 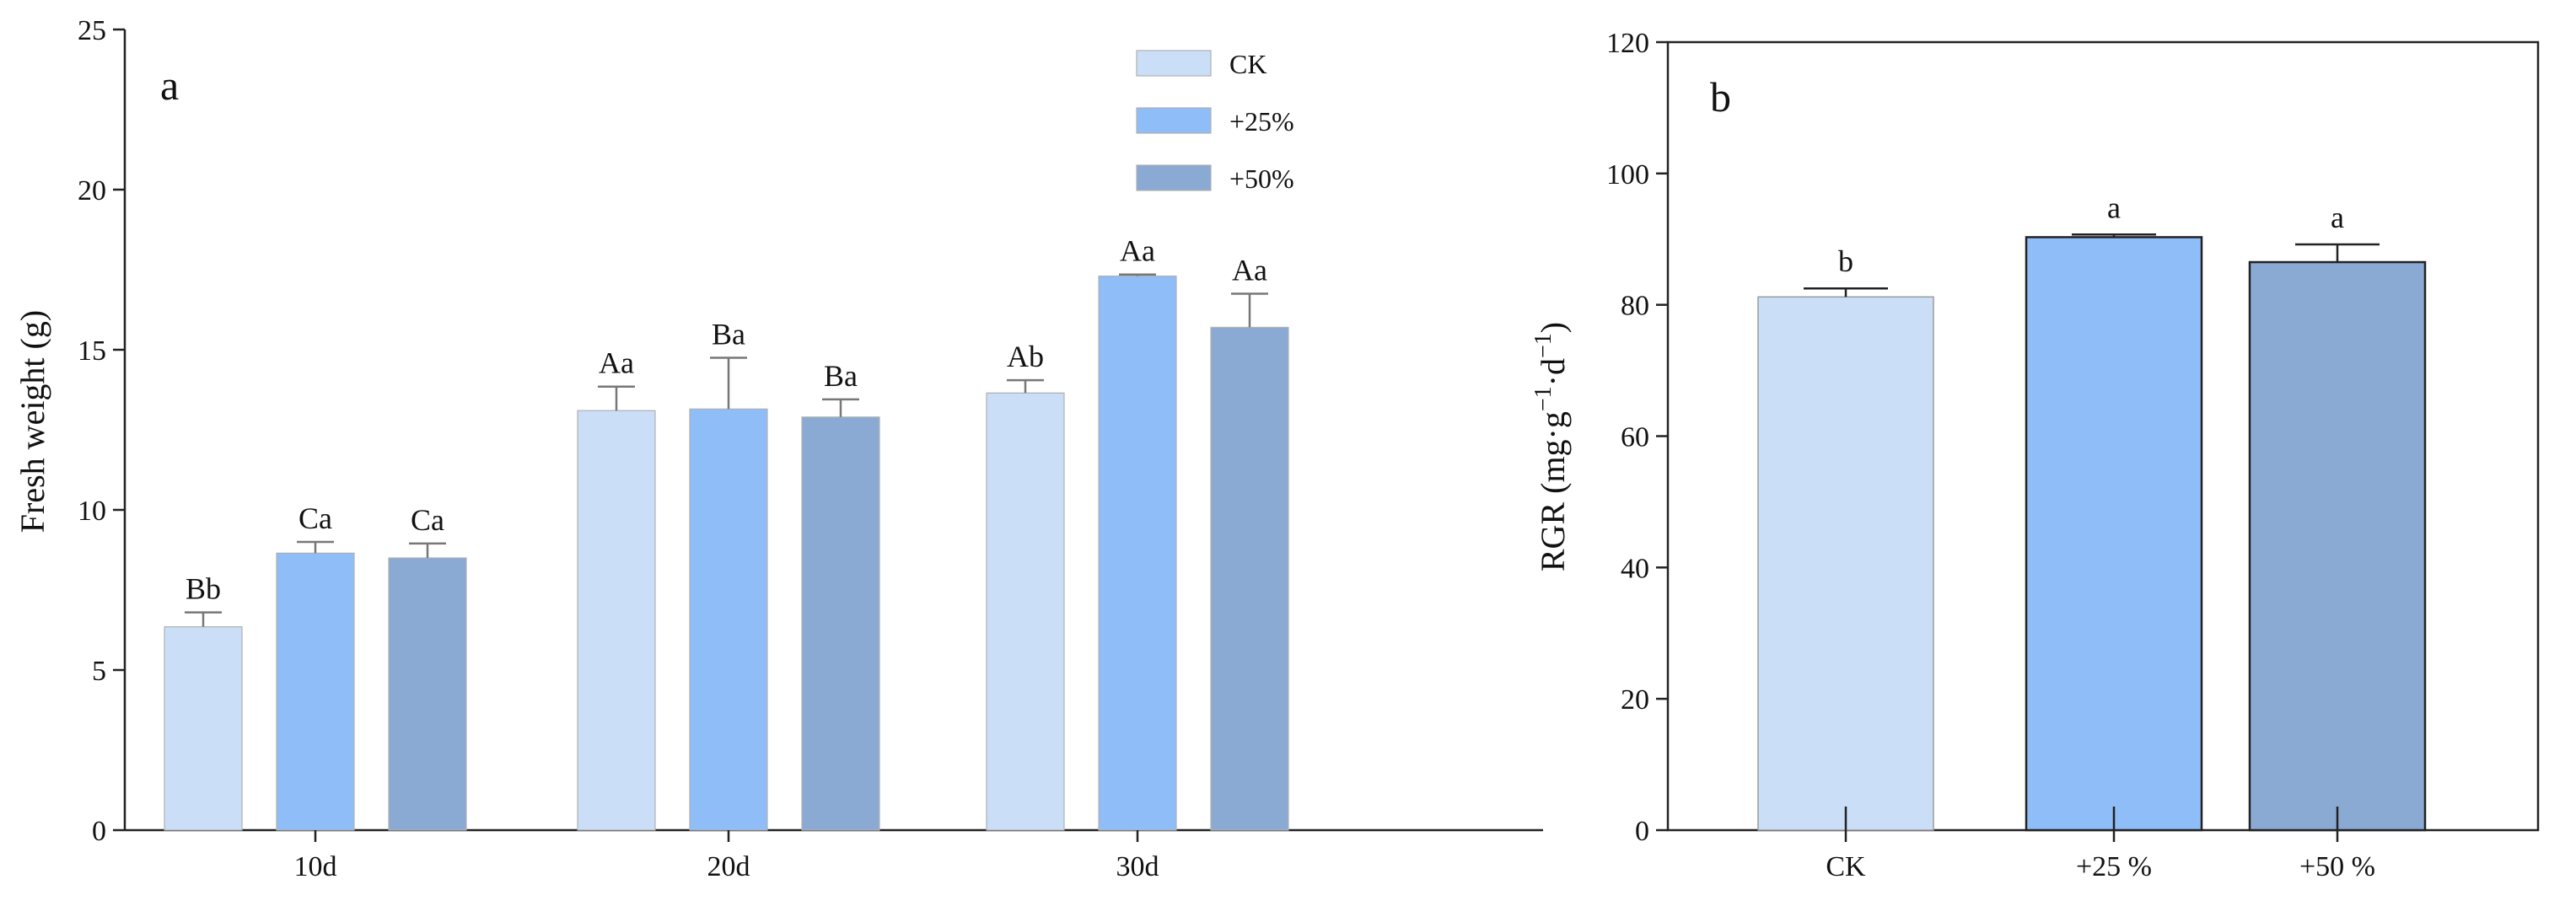 What do you see at coordinates (92, 511) in the screenshot?
I see `panel-a-y-tick-label: 10` at bounding box center [92, 511].